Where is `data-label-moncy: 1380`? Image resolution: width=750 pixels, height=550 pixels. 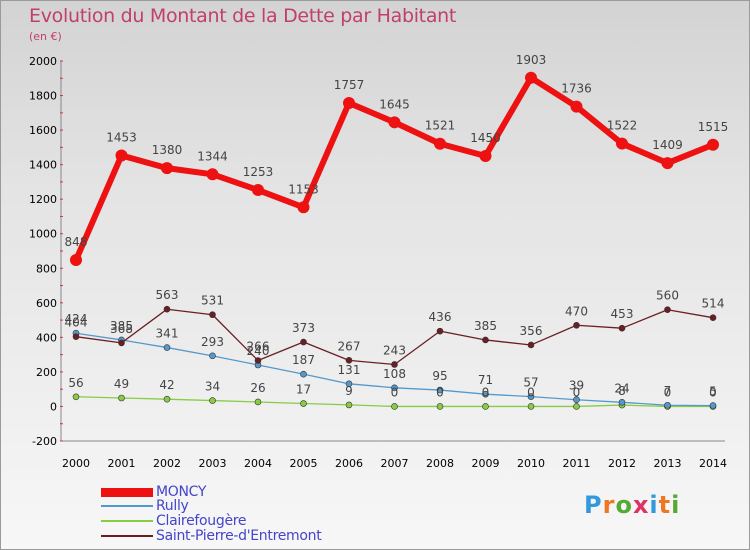
data-label-moncy: 1380 is located at coordinates (167, 150).